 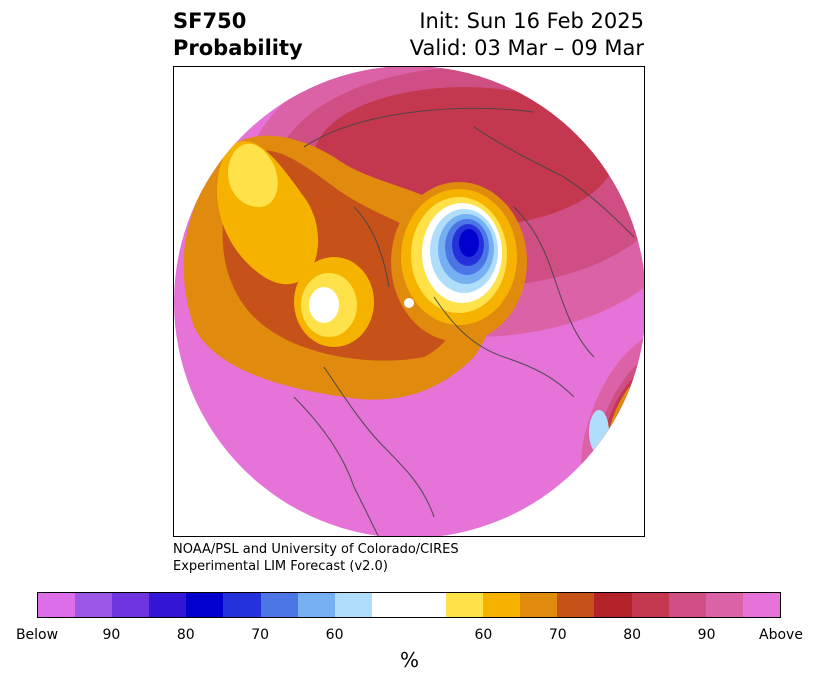 What do you see at coordinates (409, 637) in the screenshot?
I see `colorbar-ticks: Below 90 80 70 60 60 70 80 90 Above` at bounding box center [409, 637].